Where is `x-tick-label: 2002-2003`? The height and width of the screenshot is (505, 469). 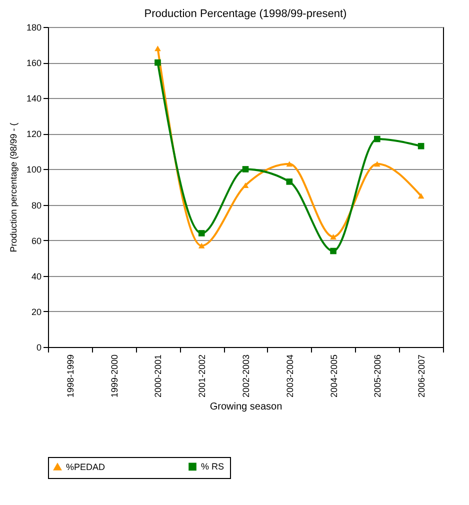
x-tick-label: 2002-2003 is located at coordinates (246, 376).